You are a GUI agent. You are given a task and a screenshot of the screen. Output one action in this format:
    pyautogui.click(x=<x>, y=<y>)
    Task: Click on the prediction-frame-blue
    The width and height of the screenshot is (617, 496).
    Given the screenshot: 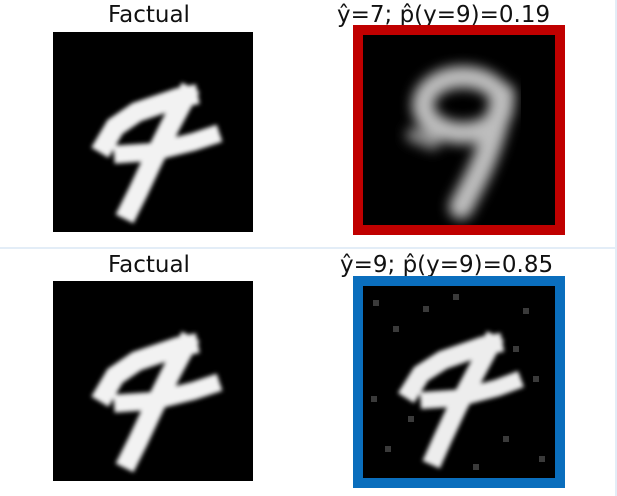 What is the action you would take?
    pyautogui.click(x=459, y=382)
    